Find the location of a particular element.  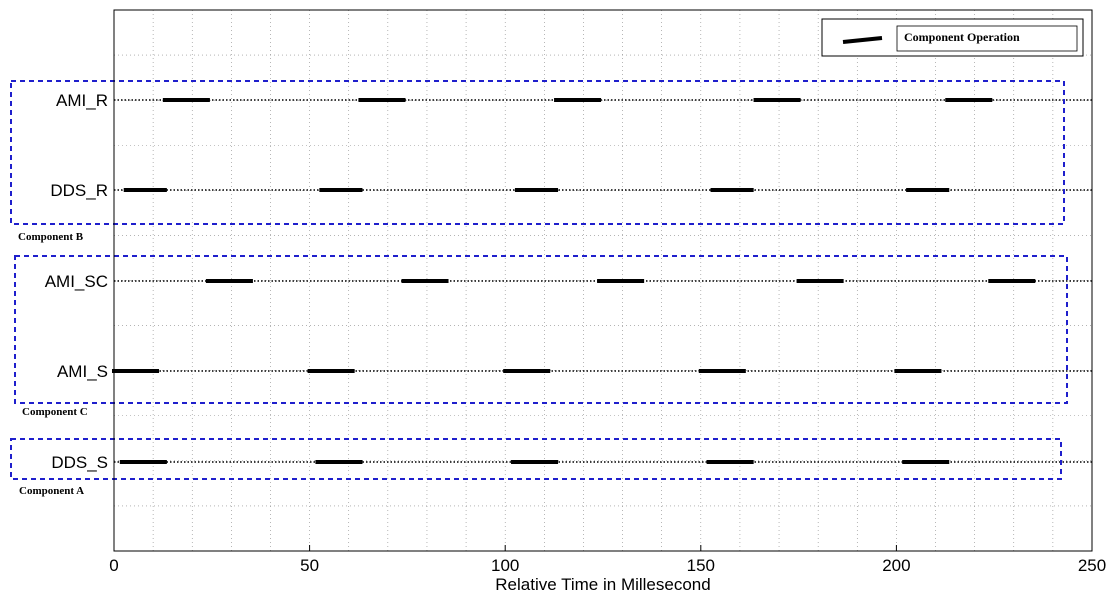

legend-swatch is located at coordinates (862, 40).